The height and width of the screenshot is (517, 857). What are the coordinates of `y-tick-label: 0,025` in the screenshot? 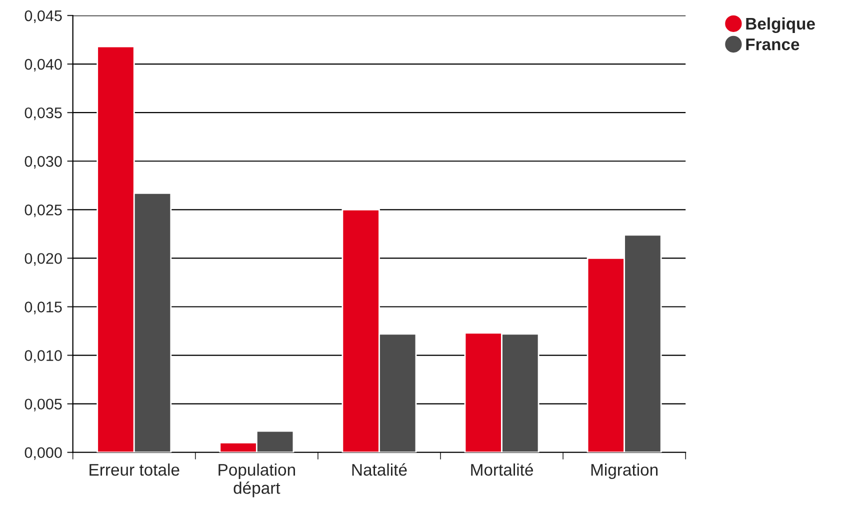 It's located at (43, 211).